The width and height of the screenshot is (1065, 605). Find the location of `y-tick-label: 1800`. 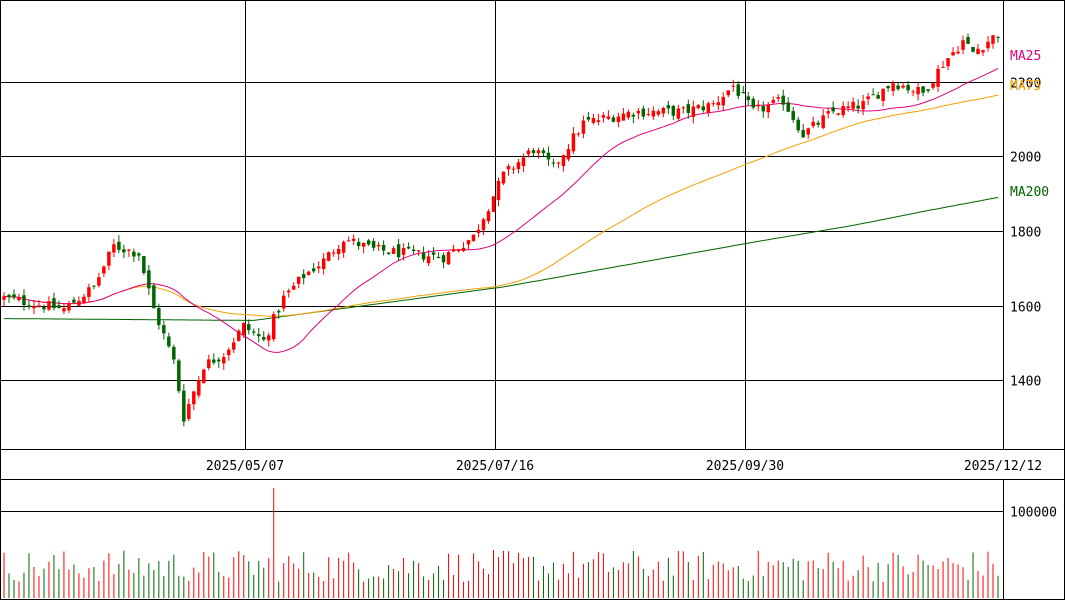

y-tick-label: 1800 is located at coordinates (1025, 233).